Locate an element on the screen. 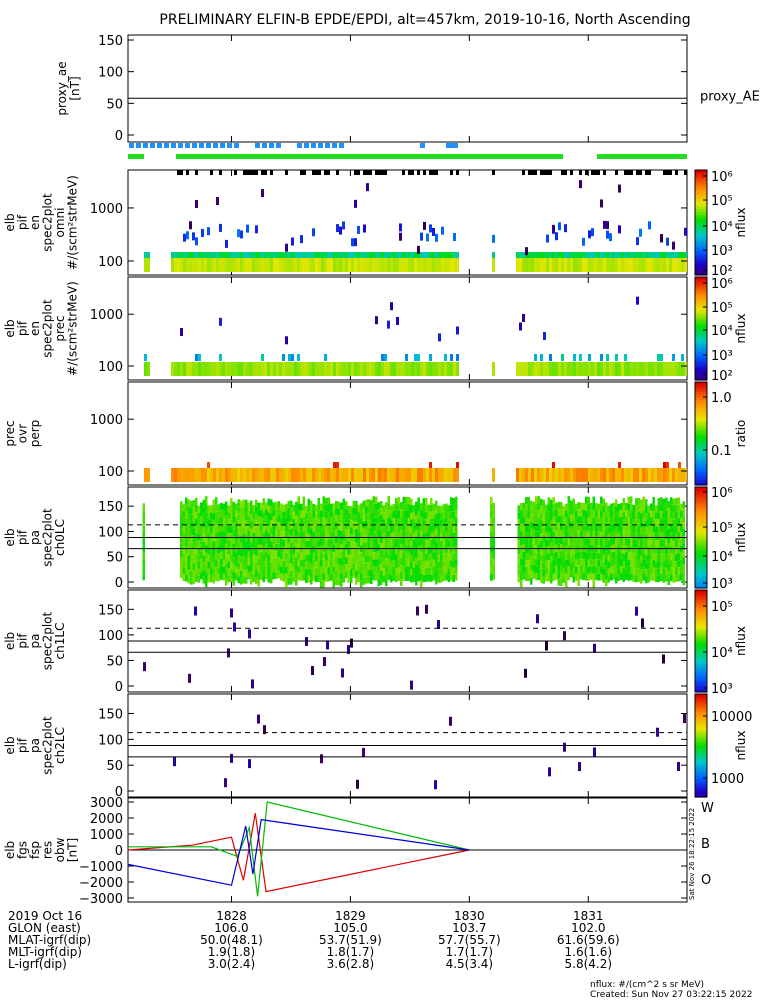  ch2-ytick-label: 150 is located at coordinates (110, 715).